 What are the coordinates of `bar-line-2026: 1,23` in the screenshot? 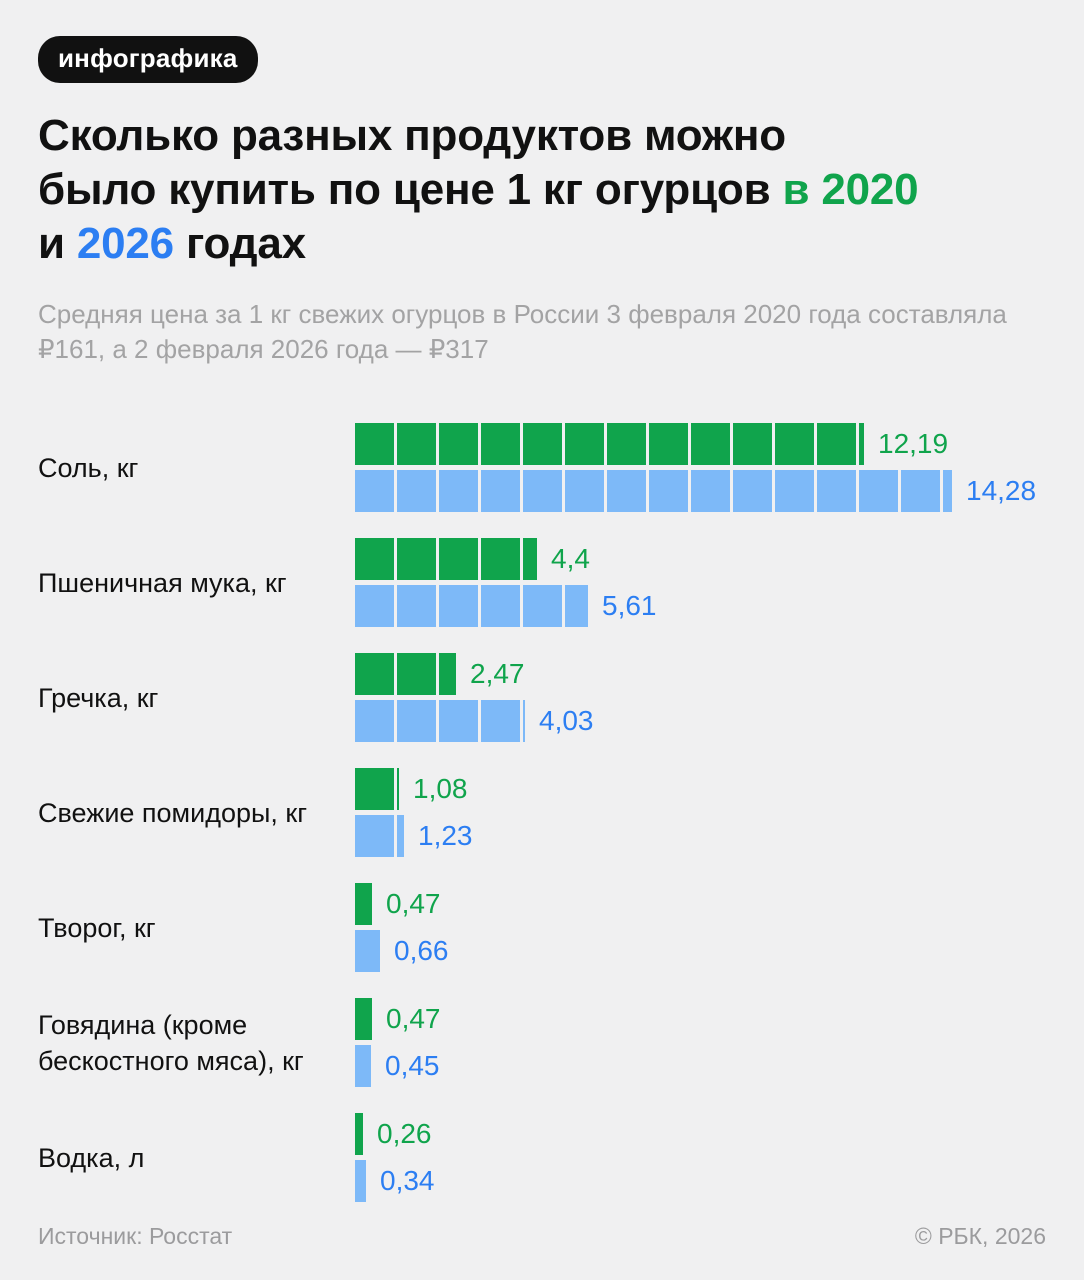 It's located at (700, 836).